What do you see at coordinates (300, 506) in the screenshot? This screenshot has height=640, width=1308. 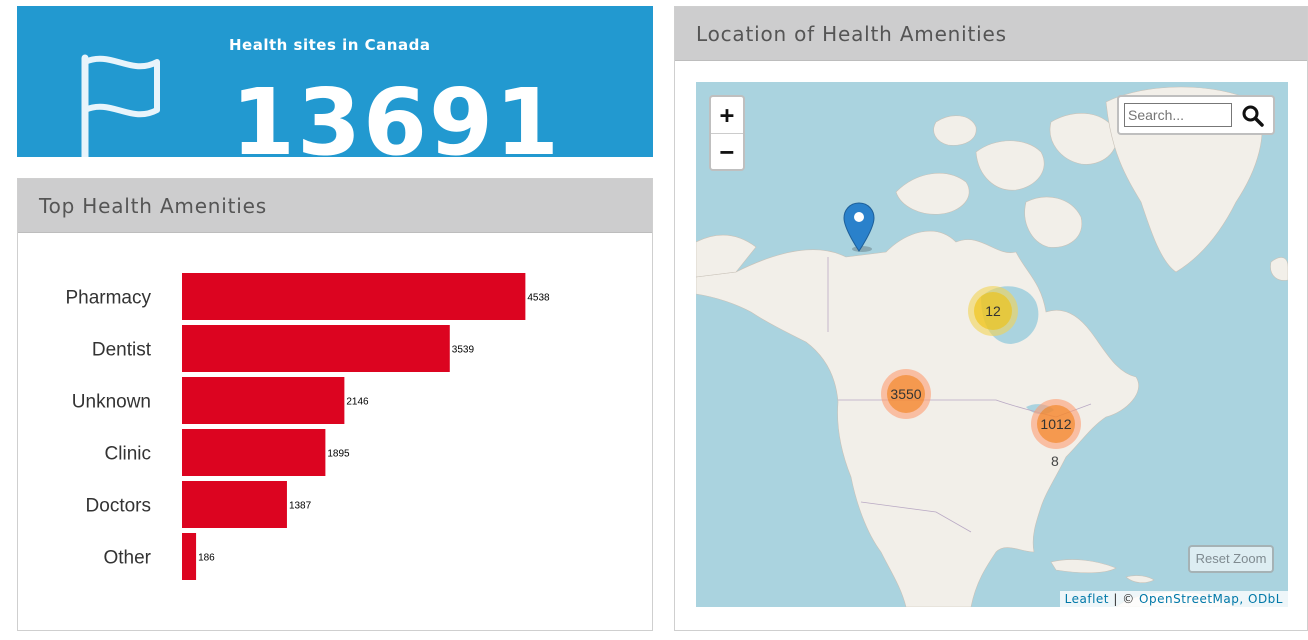 I see `data-label: 1387` at bounding box center [300, 506].